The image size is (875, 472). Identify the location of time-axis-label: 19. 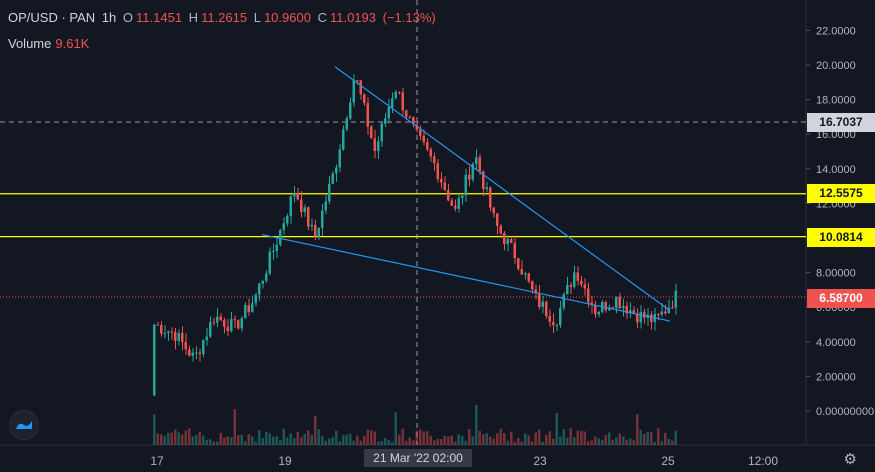
(285, 461).